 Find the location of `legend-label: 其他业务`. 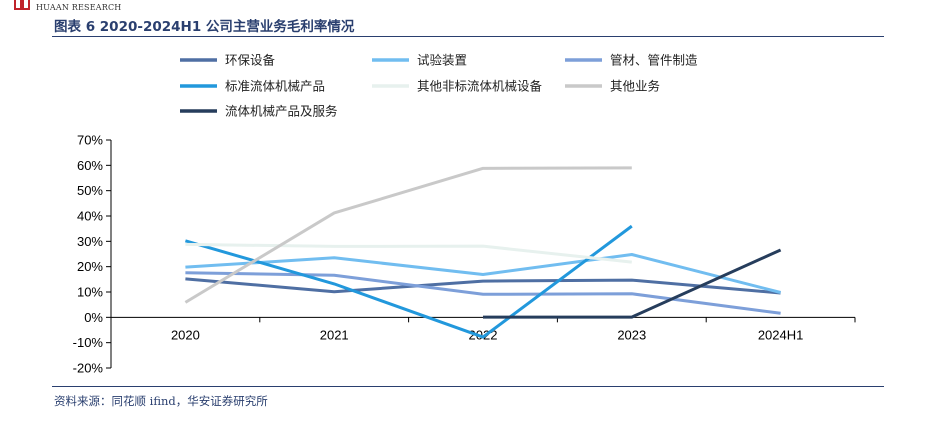

legend-label: 其他业务 is located at coordinates (635, 86).